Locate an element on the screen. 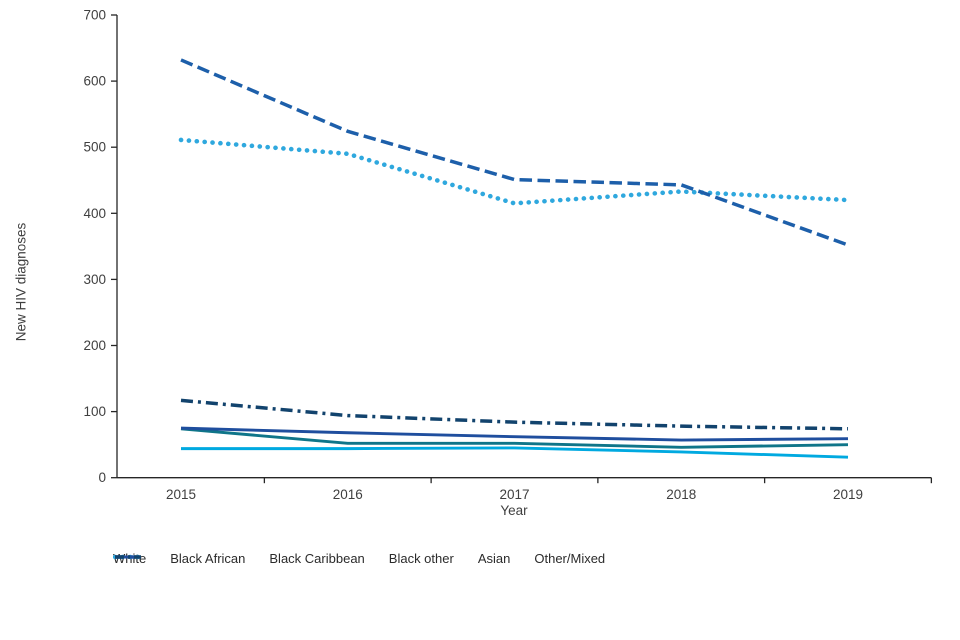 Image resolution: width=960 pixels, height=640 pixels. y-tick-label: 600 is located at coordinates (94, 81).